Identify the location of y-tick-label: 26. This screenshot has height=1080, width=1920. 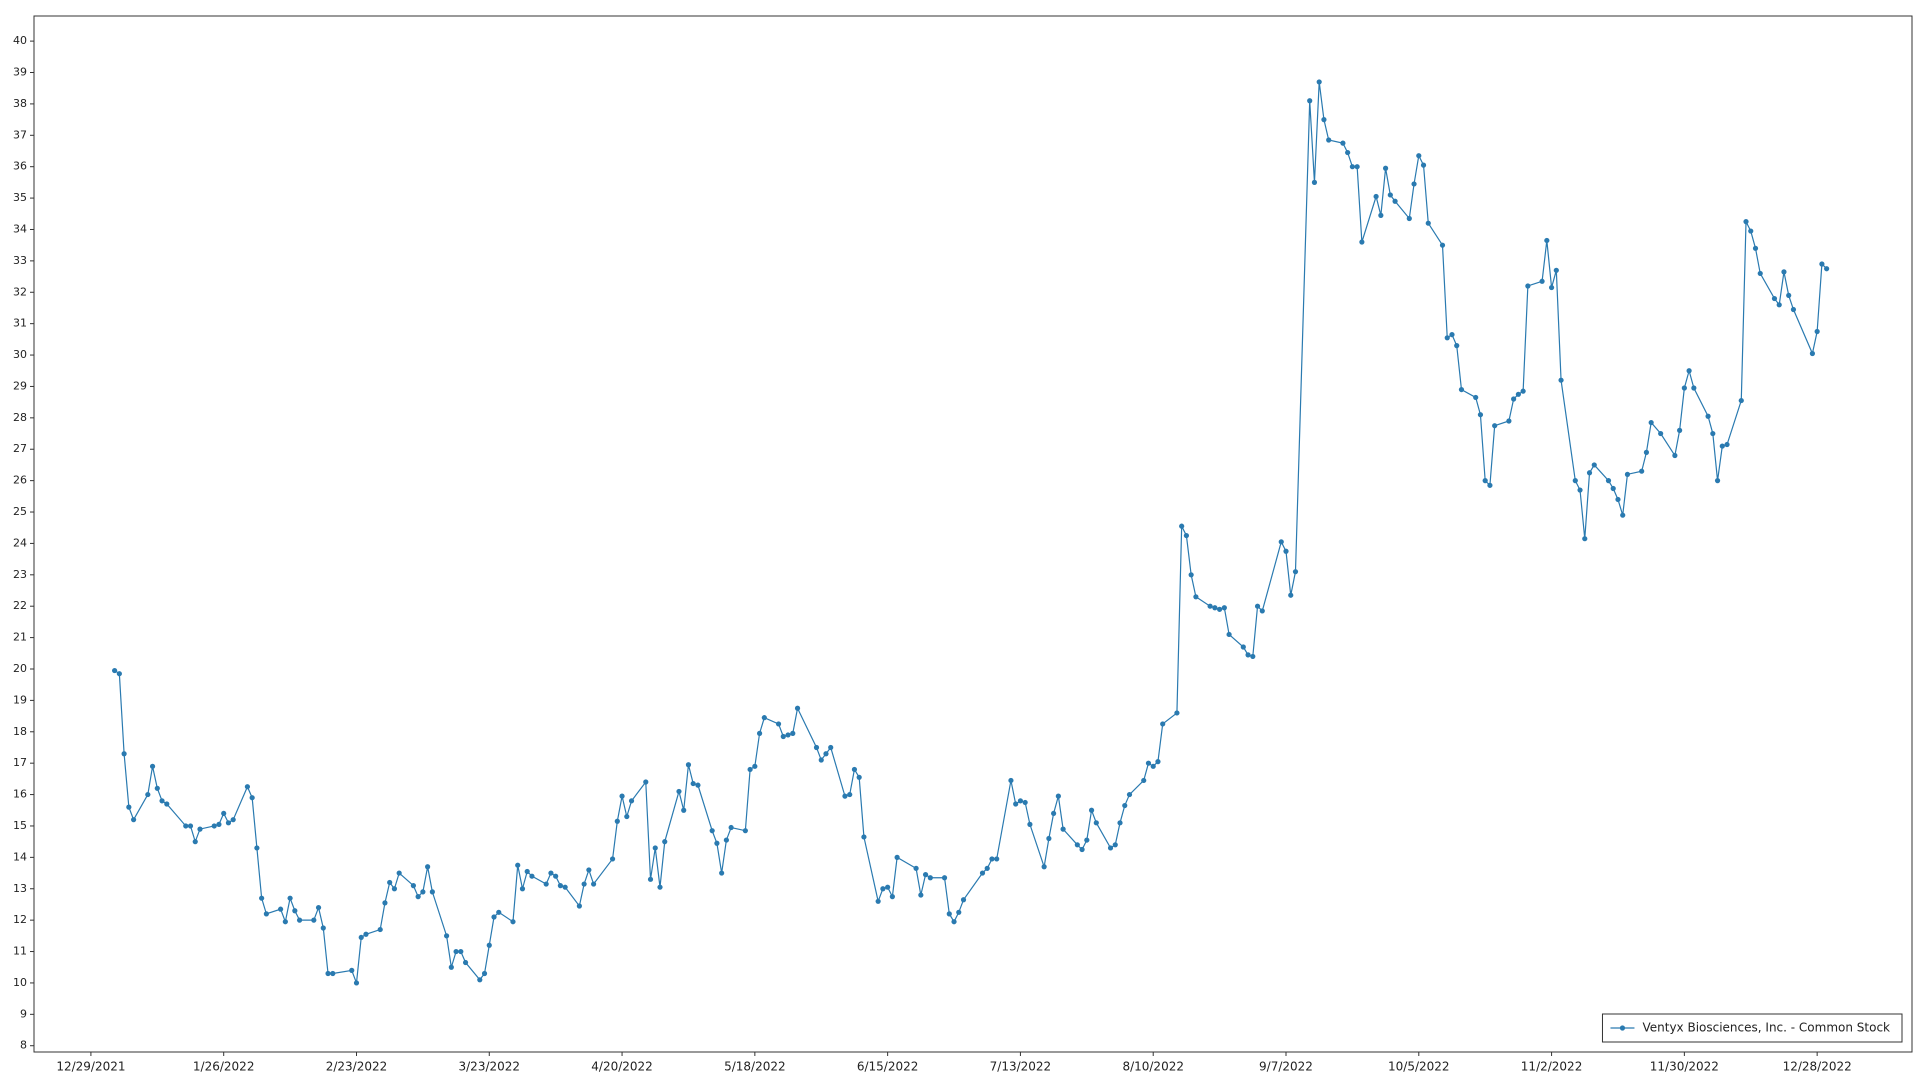
(20, 480).